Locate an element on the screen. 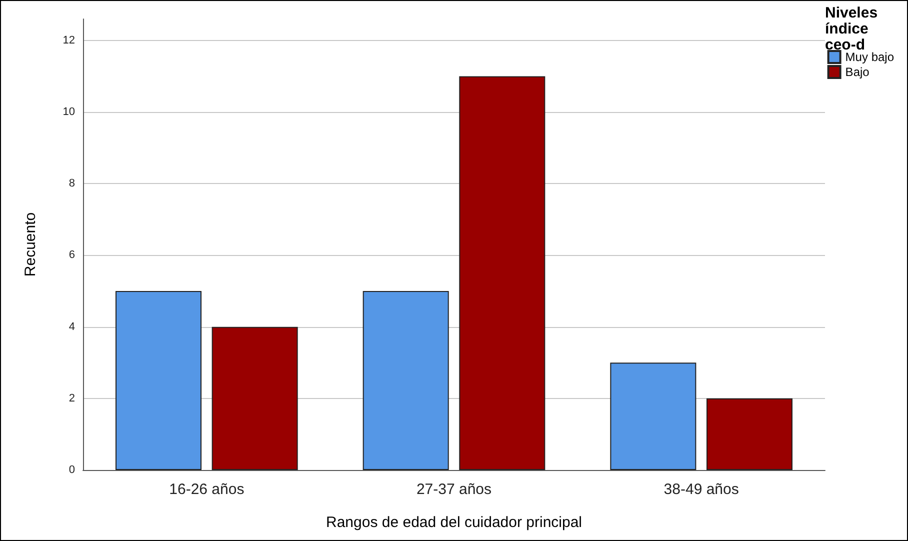  y-tick-label: 0 is located at coordinates (71, 470).